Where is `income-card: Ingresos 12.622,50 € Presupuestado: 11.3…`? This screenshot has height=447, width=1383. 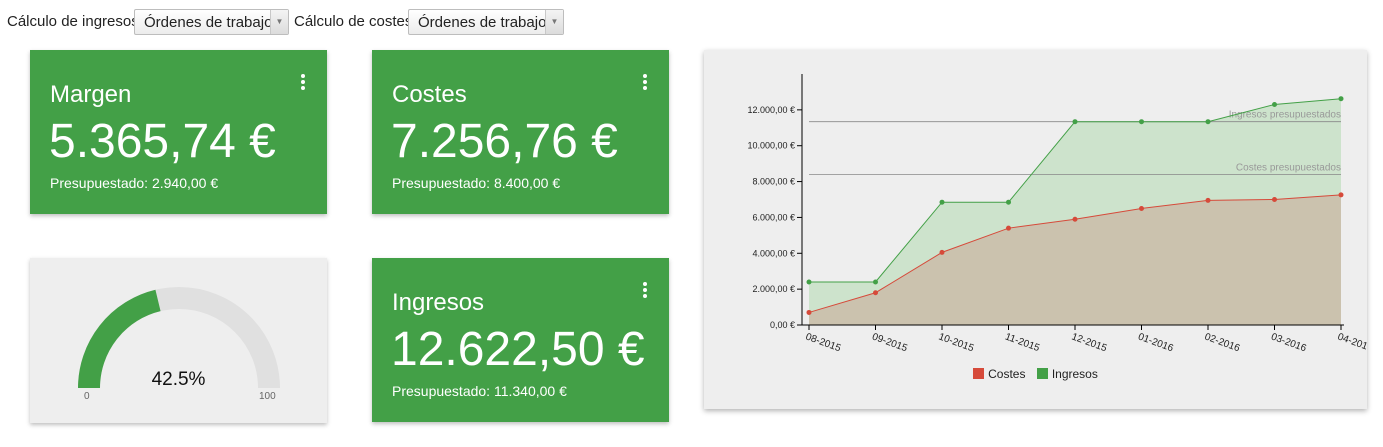 income-card: Ingresos 12.622,50 € Presupuestado: 11.3… is located at coordinates (520, 340).